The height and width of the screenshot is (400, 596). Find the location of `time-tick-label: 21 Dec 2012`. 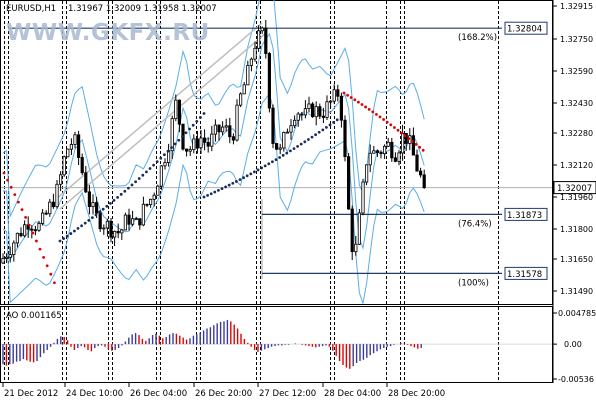

time-tick-label: 21 Dec 2012 is located at coordinates (31, 394).